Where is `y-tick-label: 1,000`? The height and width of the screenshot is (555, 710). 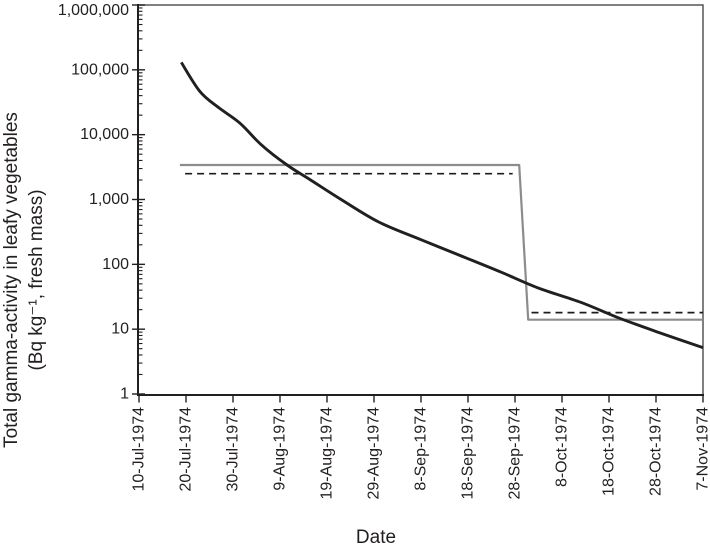 y-tick-label: 1,000 is located at coordinates (109, 199).